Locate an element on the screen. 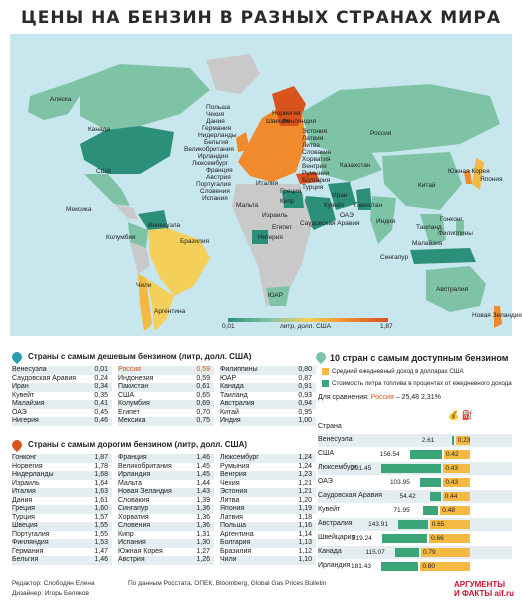  country-name: Турция is located at coordinates (23, 517).